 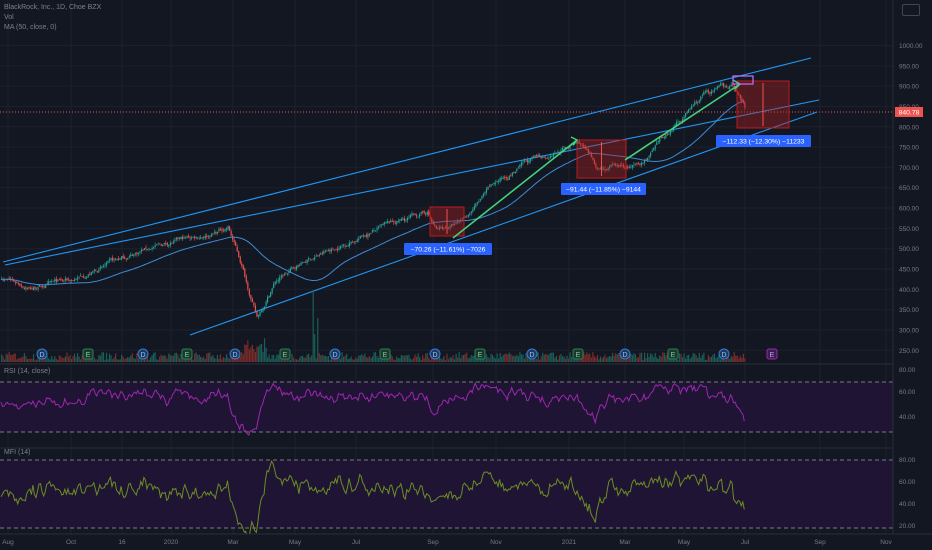 What do you see at coordinates (911, 10) in the screenshot?
I see `chart-settings-button` at bounding box center [911, 10].